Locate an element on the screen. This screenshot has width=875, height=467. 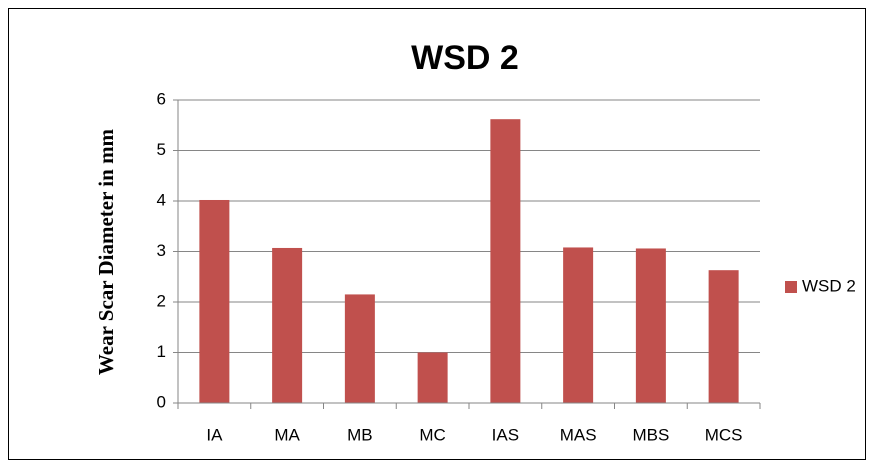
x-tick-label: MCS is located at coordinates (724, 434).